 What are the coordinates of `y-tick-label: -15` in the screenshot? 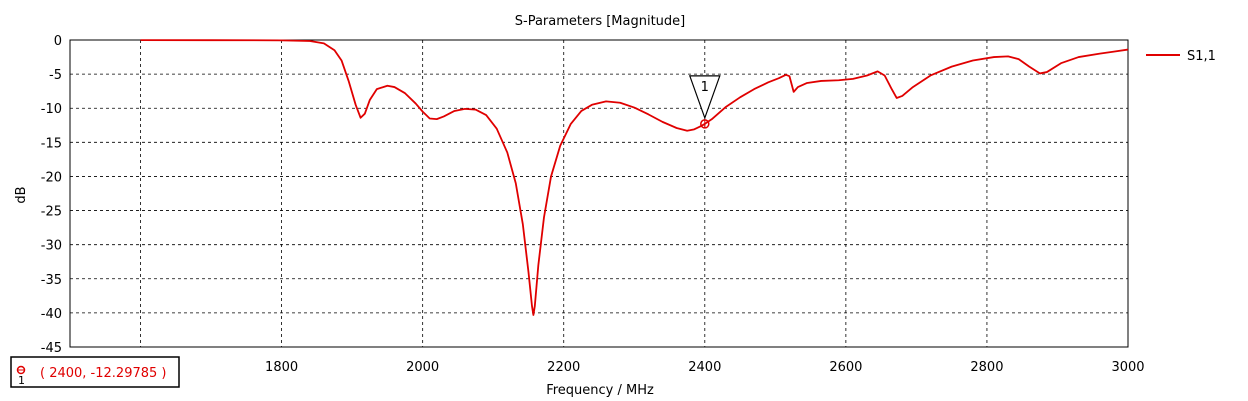 It's located at (51, 143).